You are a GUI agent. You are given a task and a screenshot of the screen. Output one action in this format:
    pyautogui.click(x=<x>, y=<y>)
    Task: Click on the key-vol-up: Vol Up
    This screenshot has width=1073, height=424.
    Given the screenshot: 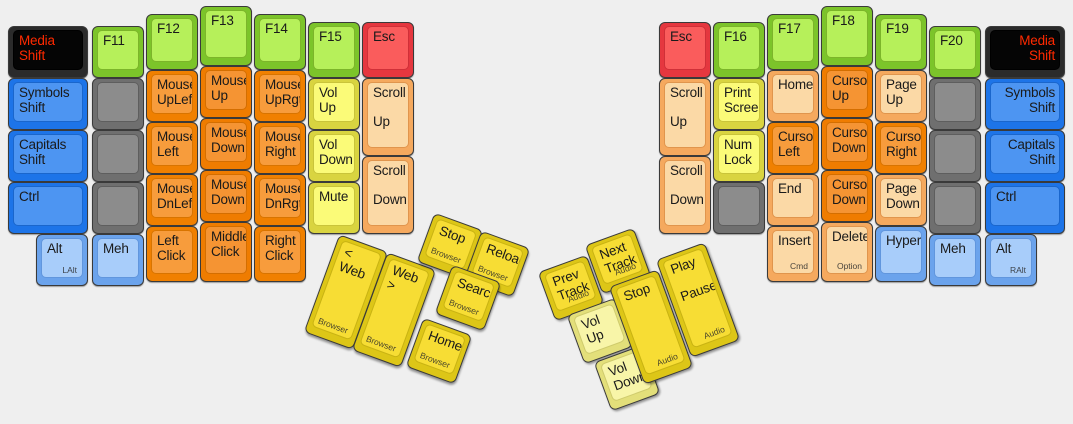 What is the action you would take?
    pyautogui.click(x=334, y=104)
    